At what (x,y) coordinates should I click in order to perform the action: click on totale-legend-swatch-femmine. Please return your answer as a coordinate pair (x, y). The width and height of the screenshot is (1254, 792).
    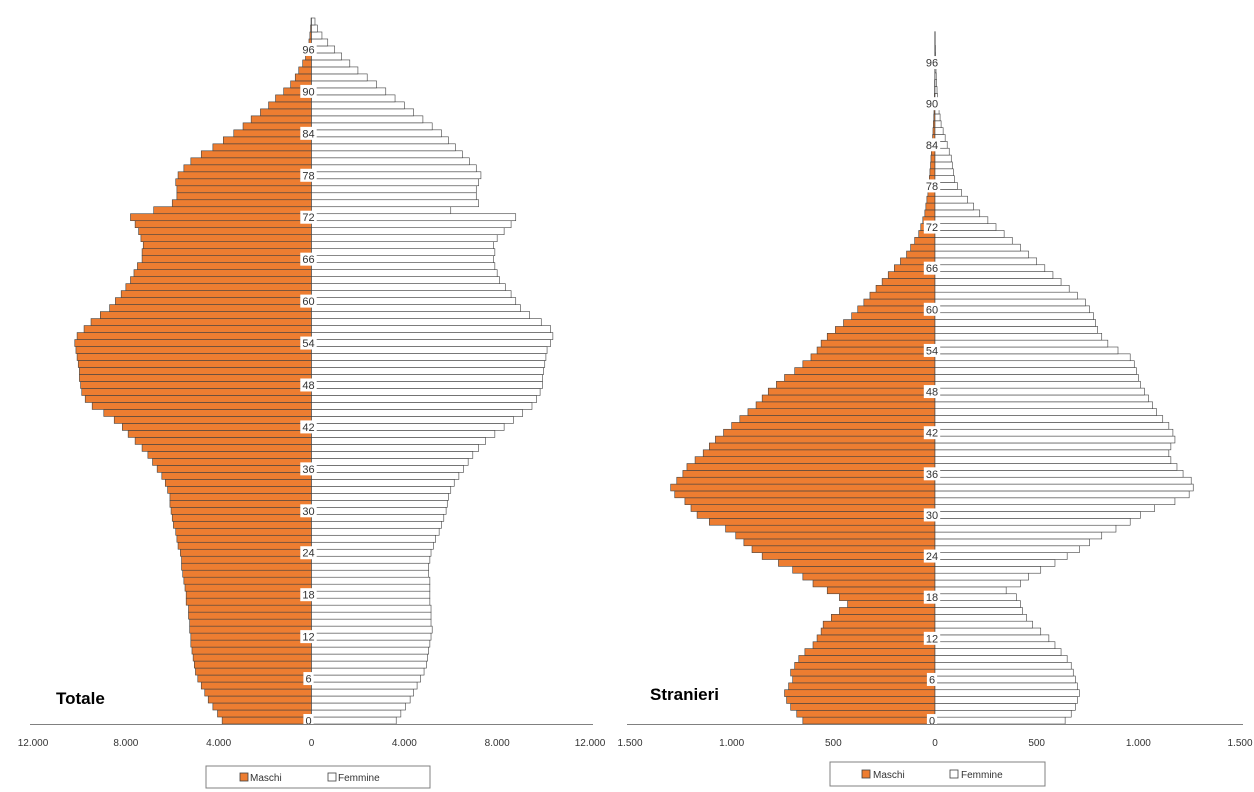
    Looking at the image, I should click on (332, 777).